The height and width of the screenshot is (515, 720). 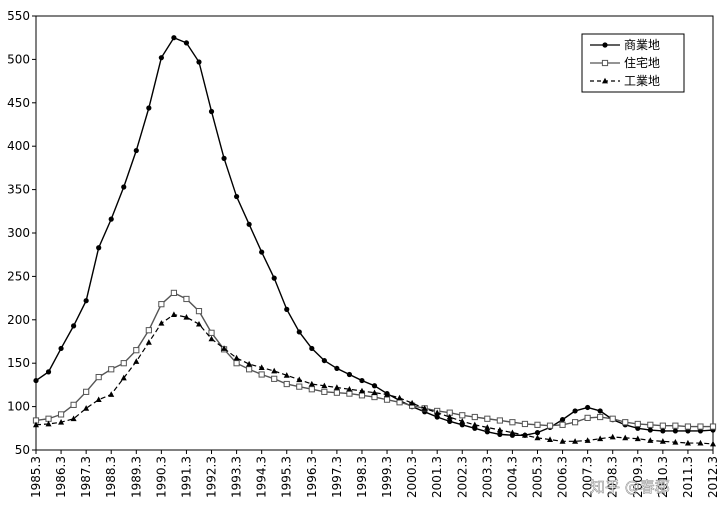 I want to click on y-tick-label: 500, so click(x=18, y=59).